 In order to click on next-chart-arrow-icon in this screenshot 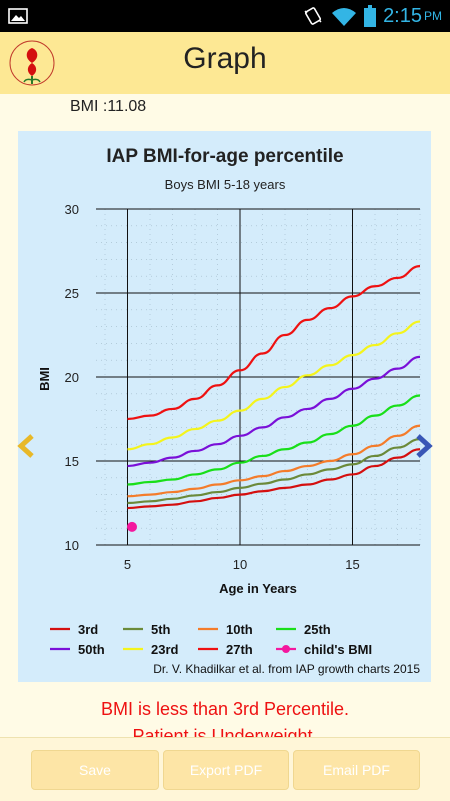, I will do `click(424, 446)`.